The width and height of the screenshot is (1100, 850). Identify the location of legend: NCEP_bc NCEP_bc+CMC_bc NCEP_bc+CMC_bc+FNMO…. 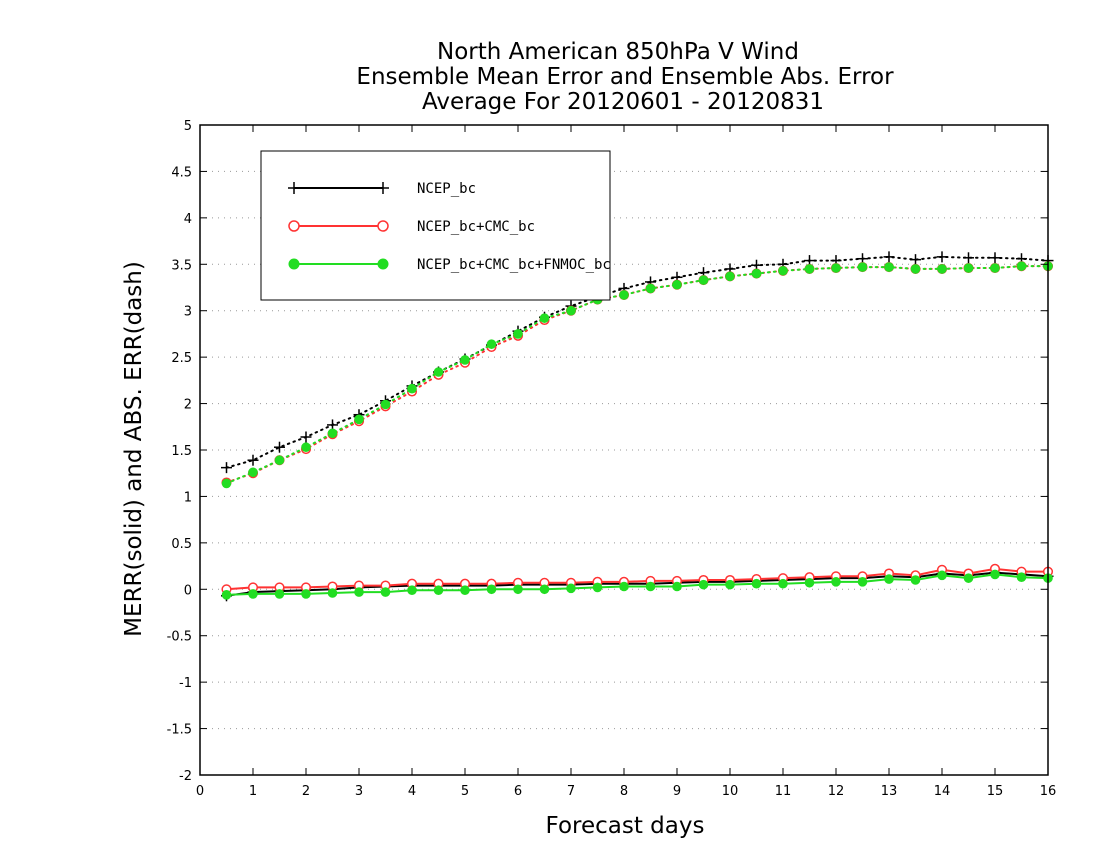
(435, 225).